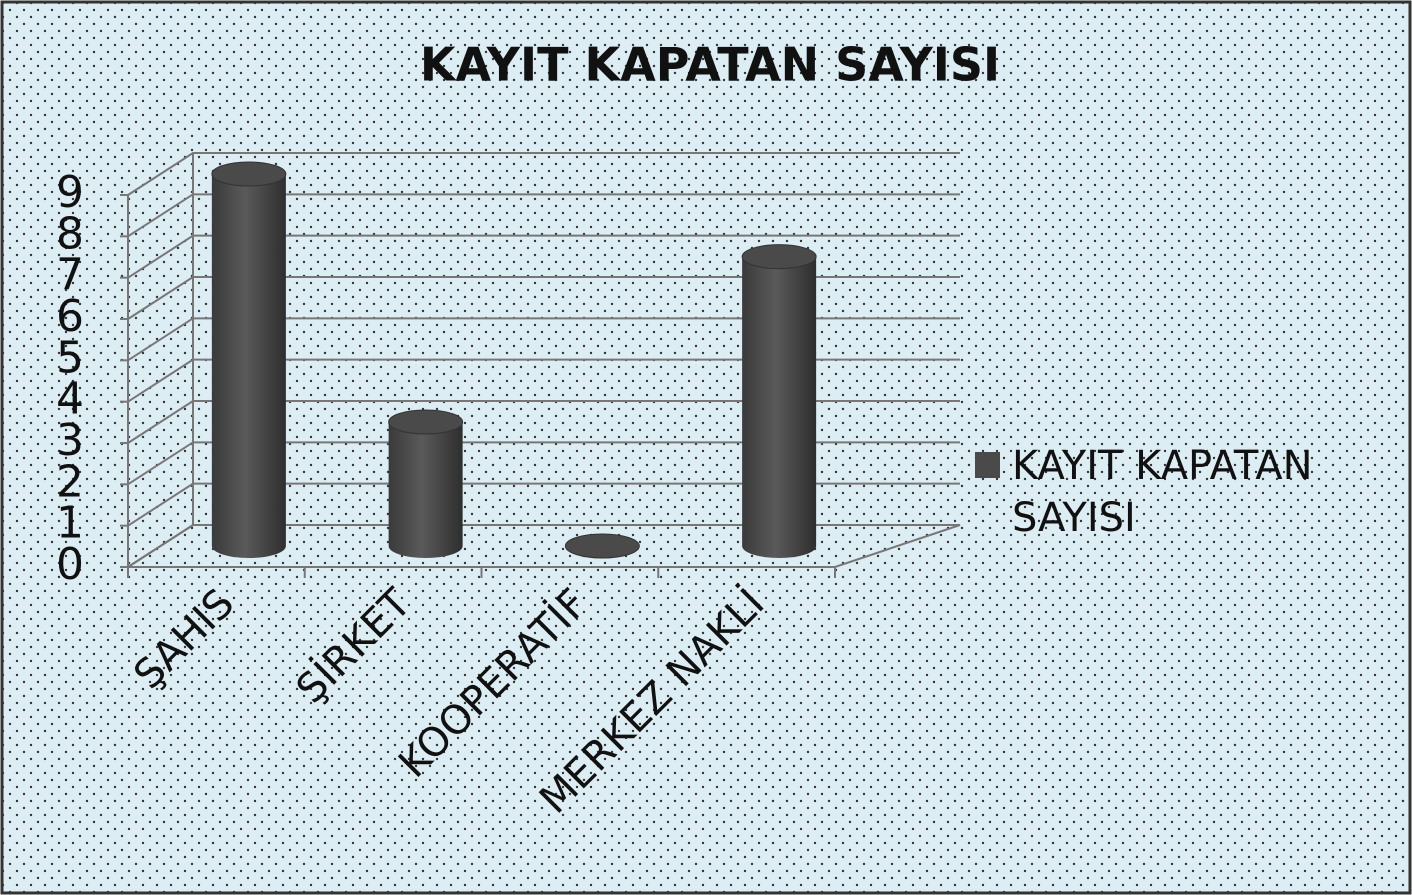 This screenshot has height=895, width=1412. What do you see at coordinates (70, 523) in the screenshot?
I see `y-tick-label: 1` at bounding box center [70, 523].